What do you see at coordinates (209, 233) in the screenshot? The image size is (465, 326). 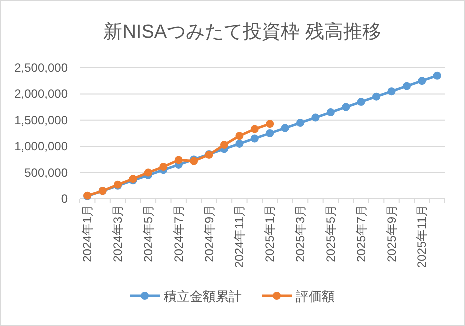 I see `x-tick-label: 2024年9月` at bounding box center [209, 233].